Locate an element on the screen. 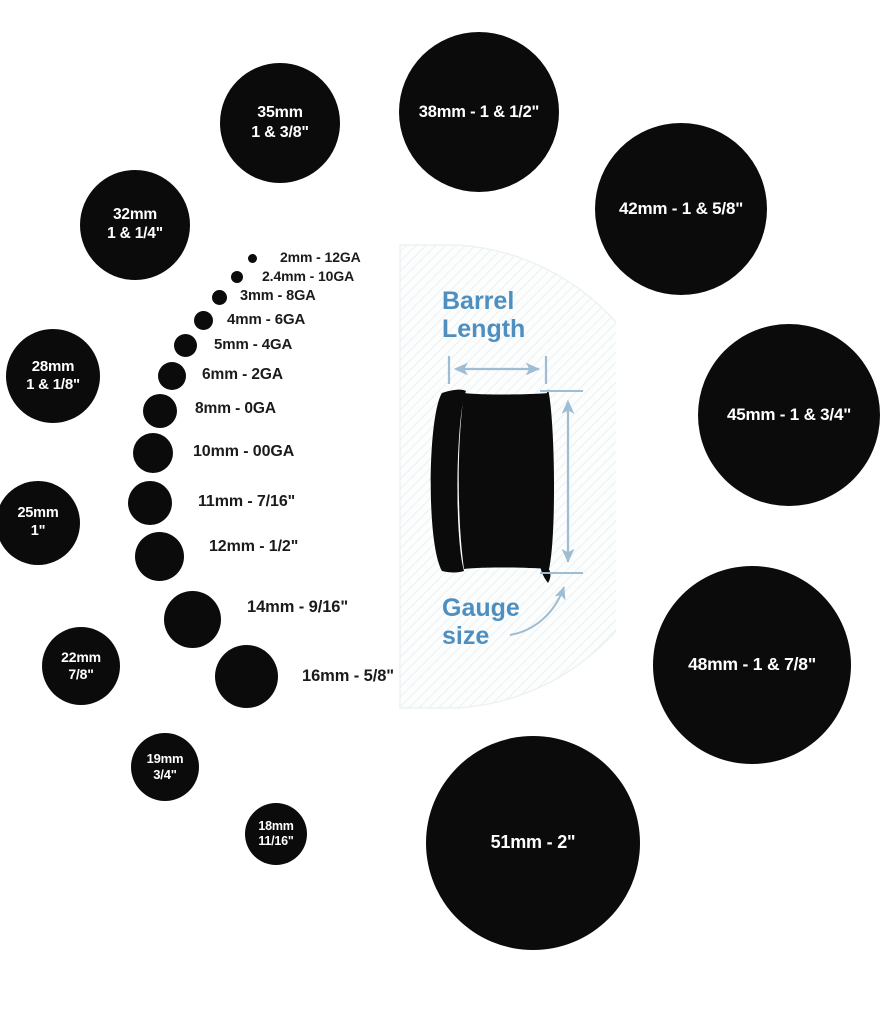 The image size is (880, 1024). tunnel-plug-illustration is located at coordinates (492, 486).